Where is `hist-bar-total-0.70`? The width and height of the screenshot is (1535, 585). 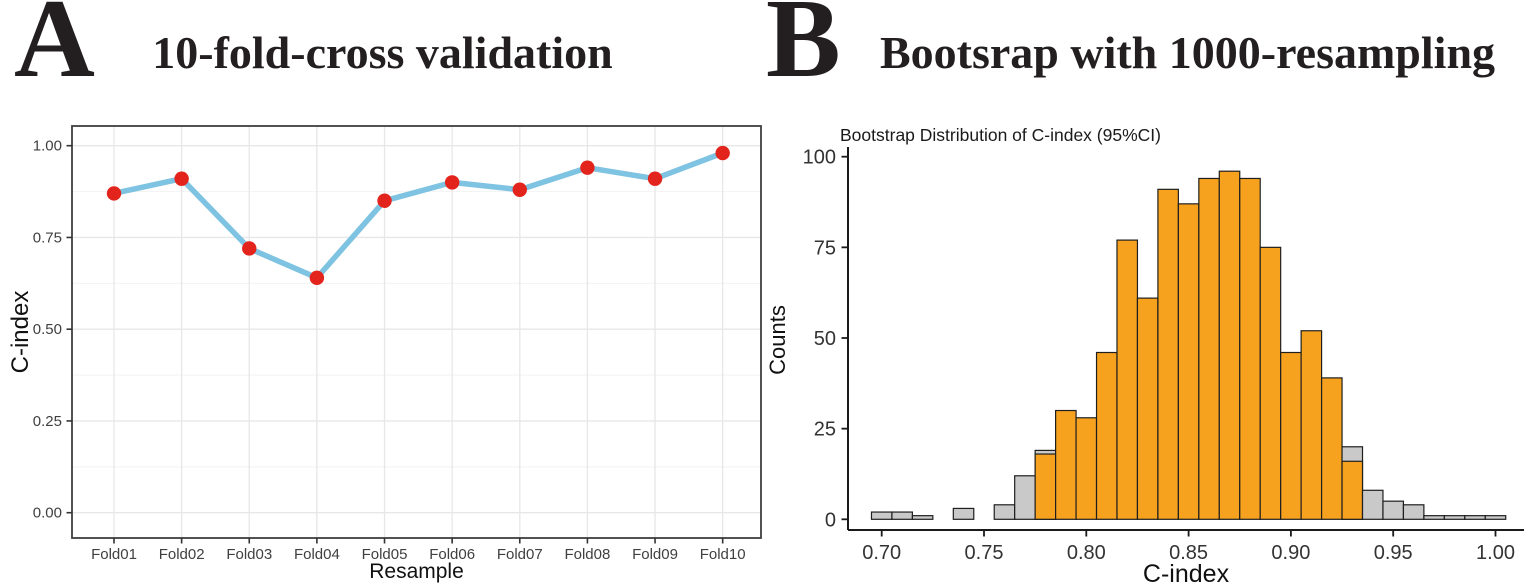 hist-bar-total-0.70 is located at coordinates (881, 515).